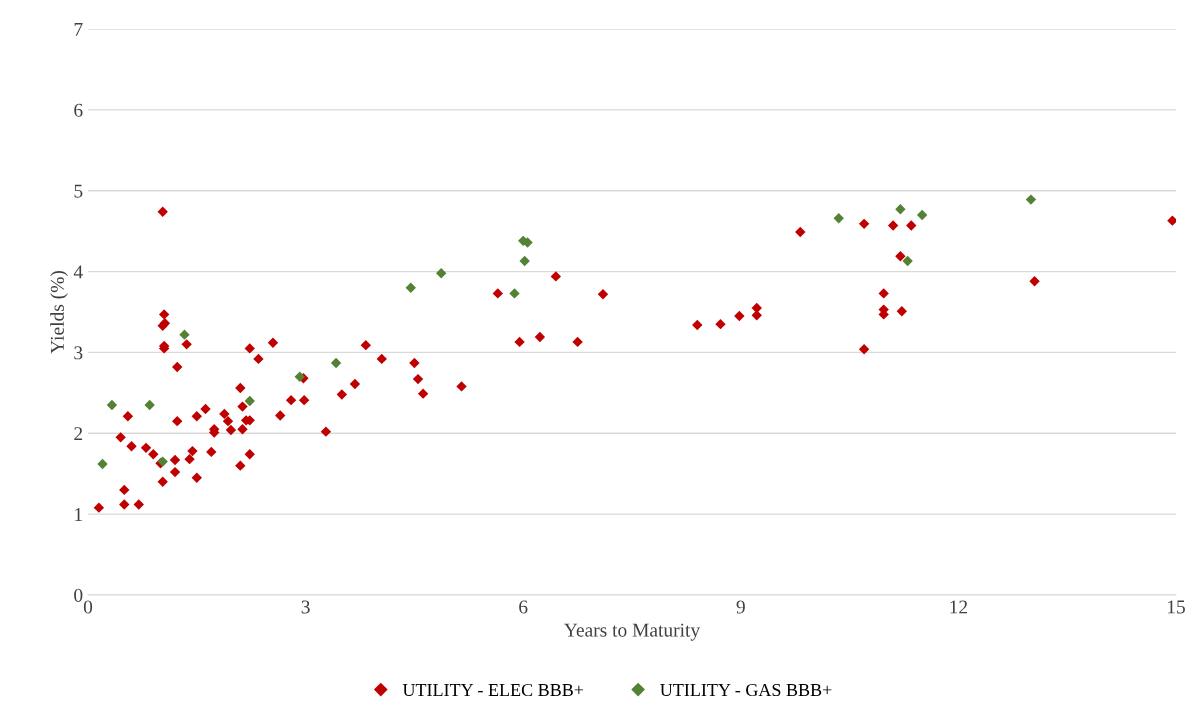 Image resolution: width=1195 pixels, height=716 pixels. Describe the element at coordinates (493, 690) in the screenshot. I see `legend-label: UTILITY - ELEC BBB+` at that location.